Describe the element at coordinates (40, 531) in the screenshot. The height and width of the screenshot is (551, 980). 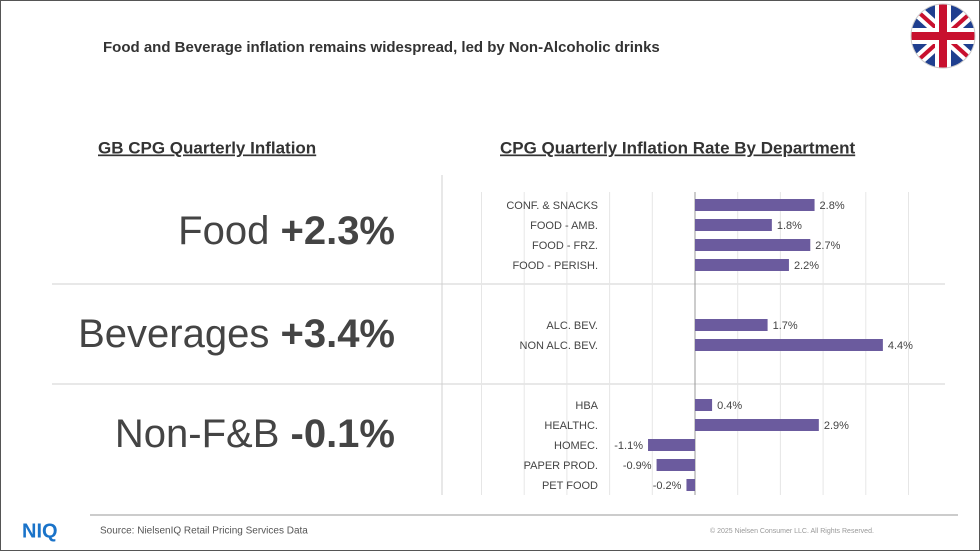
I see `logo: NIQ` at that location.